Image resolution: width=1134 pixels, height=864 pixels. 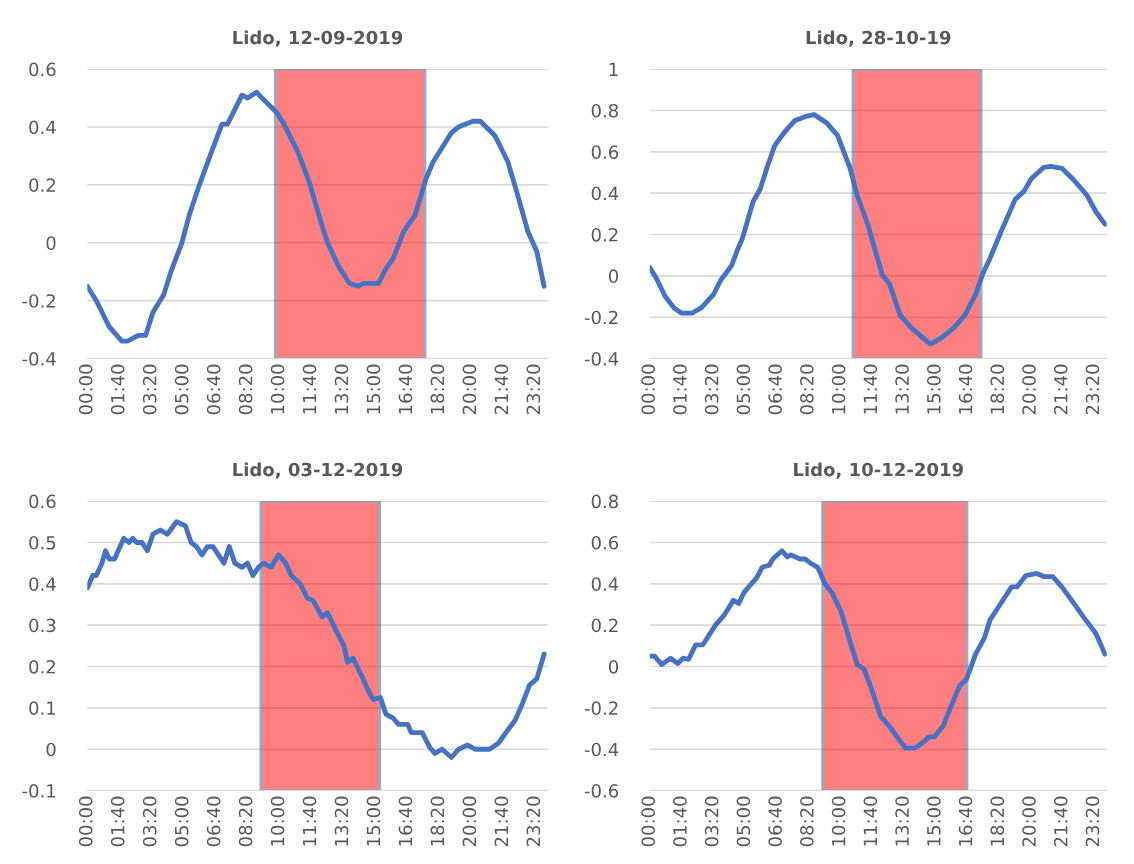 What do you see at coordinates (878, 470) in the screenshot?
I see `chart-title: Lido, 10-12-2019` at bounding box center [878, 470].